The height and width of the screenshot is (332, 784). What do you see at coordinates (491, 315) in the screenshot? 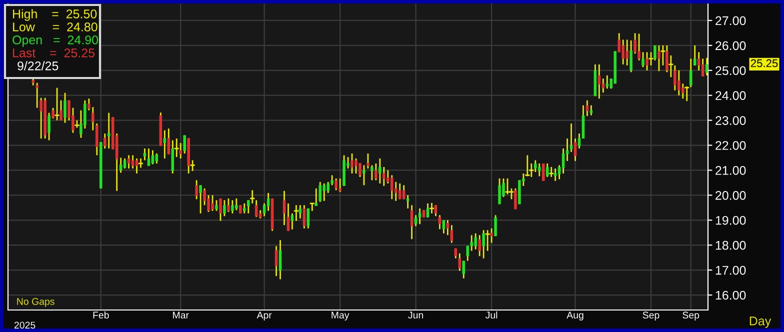
I see `x-tick-label: Jul` at bounding box center [491, 315].